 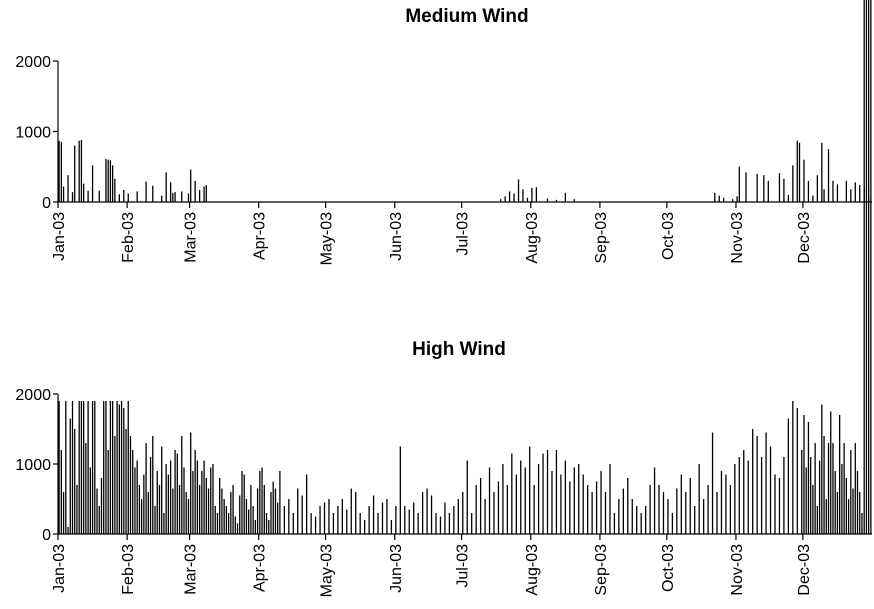 What do you see at coordinates (459, 349) in the screenshot?
I see `chart-title-high-wind: High Wind` at bounding box center [459, 349].